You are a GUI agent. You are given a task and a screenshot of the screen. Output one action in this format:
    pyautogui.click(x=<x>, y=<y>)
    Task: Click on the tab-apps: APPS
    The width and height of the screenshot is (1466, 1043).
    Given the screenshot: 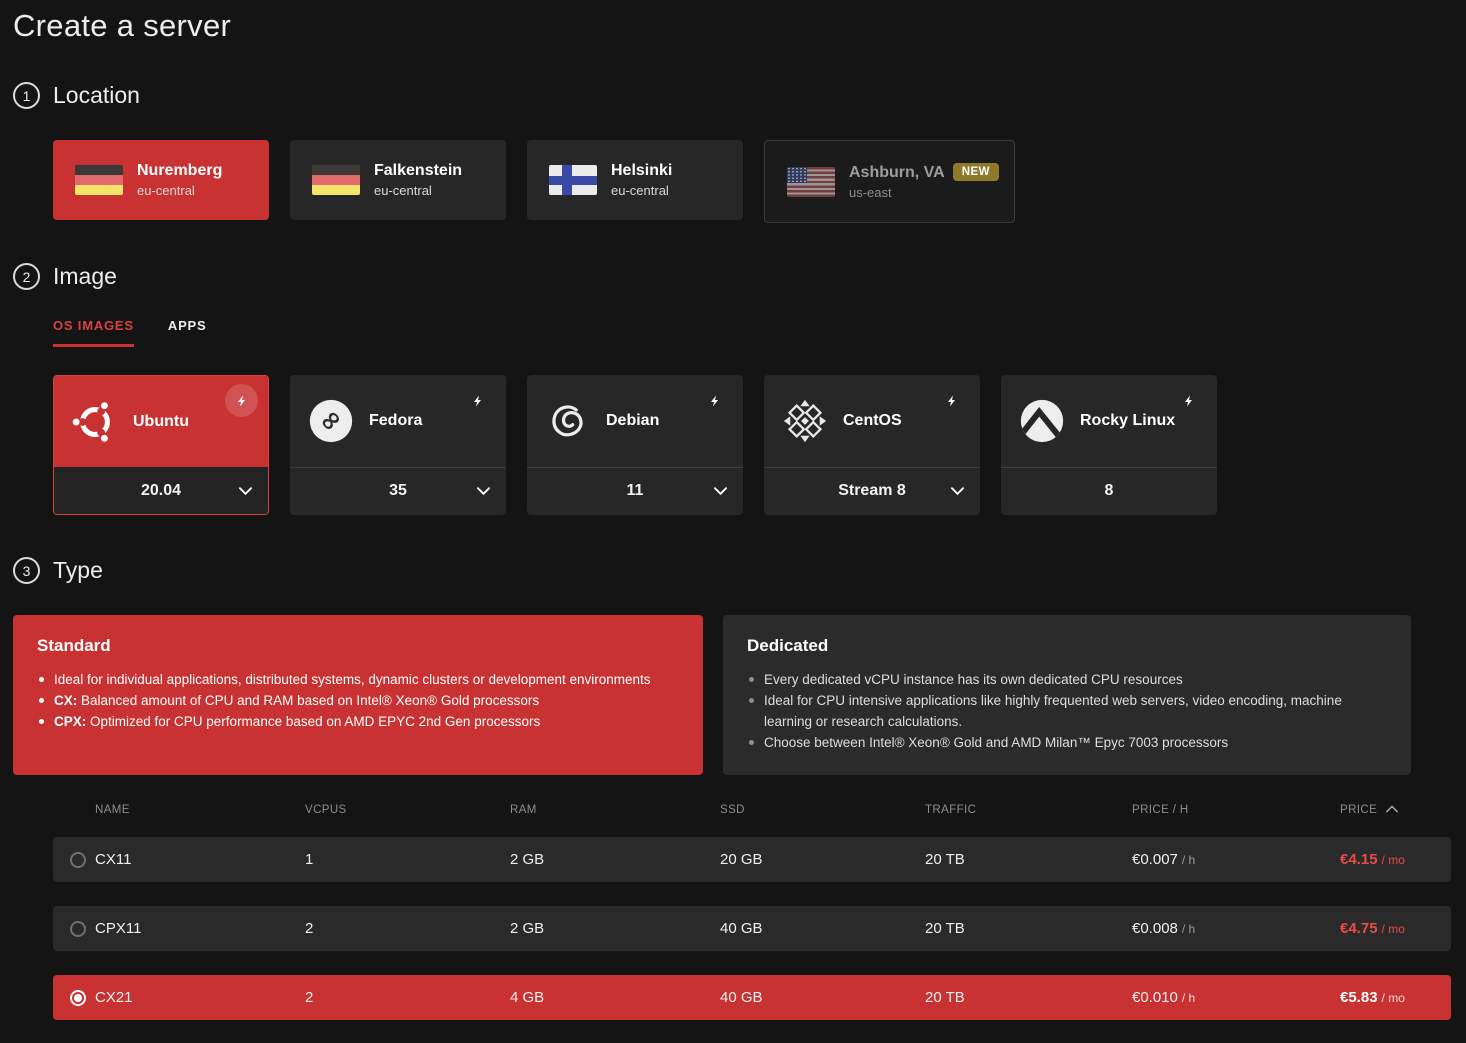 What is the action you would take?
    pyautogui.click(x=187, y=325)
    